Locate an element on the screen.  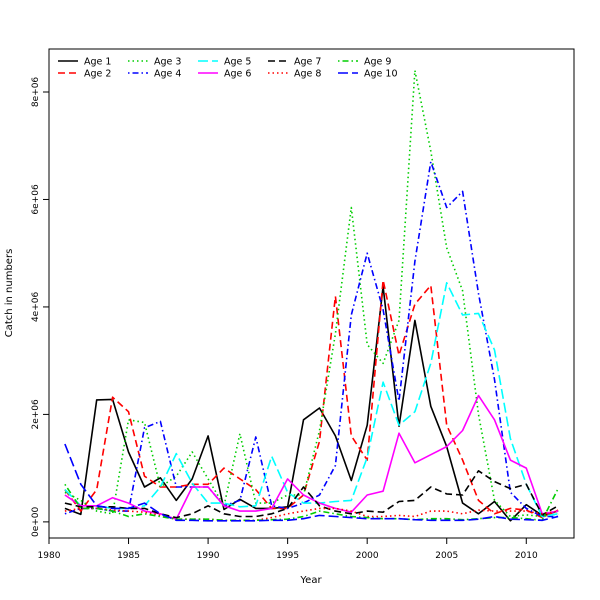
legend-label-age-4: Age 4 is located at coordinates (167, 74).